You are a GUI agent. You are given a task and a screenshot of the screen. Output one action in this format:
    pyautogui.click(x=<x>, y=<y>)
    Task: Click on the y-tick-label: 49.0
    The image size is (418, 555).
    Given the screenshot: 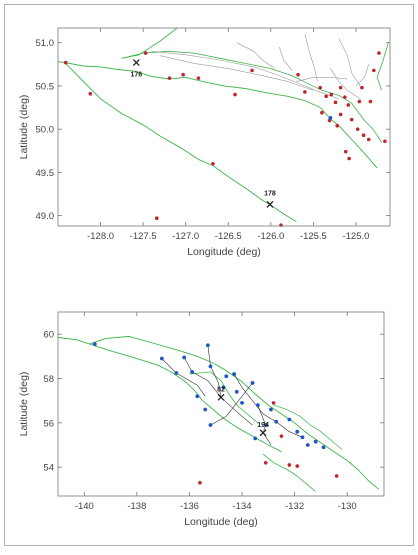 What is the action you would take?
    pyautogui.click(x=45, y=216)
    